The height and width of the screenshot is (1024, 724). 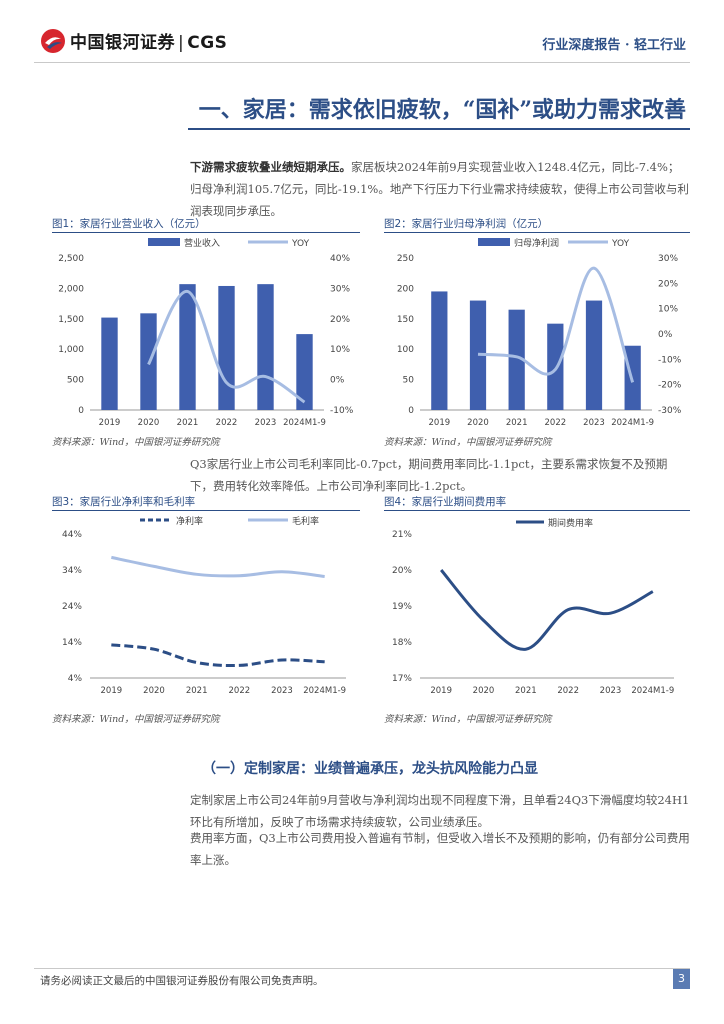 I want to click on fig1-x-tick: 2022, so click(x=227, y=423).